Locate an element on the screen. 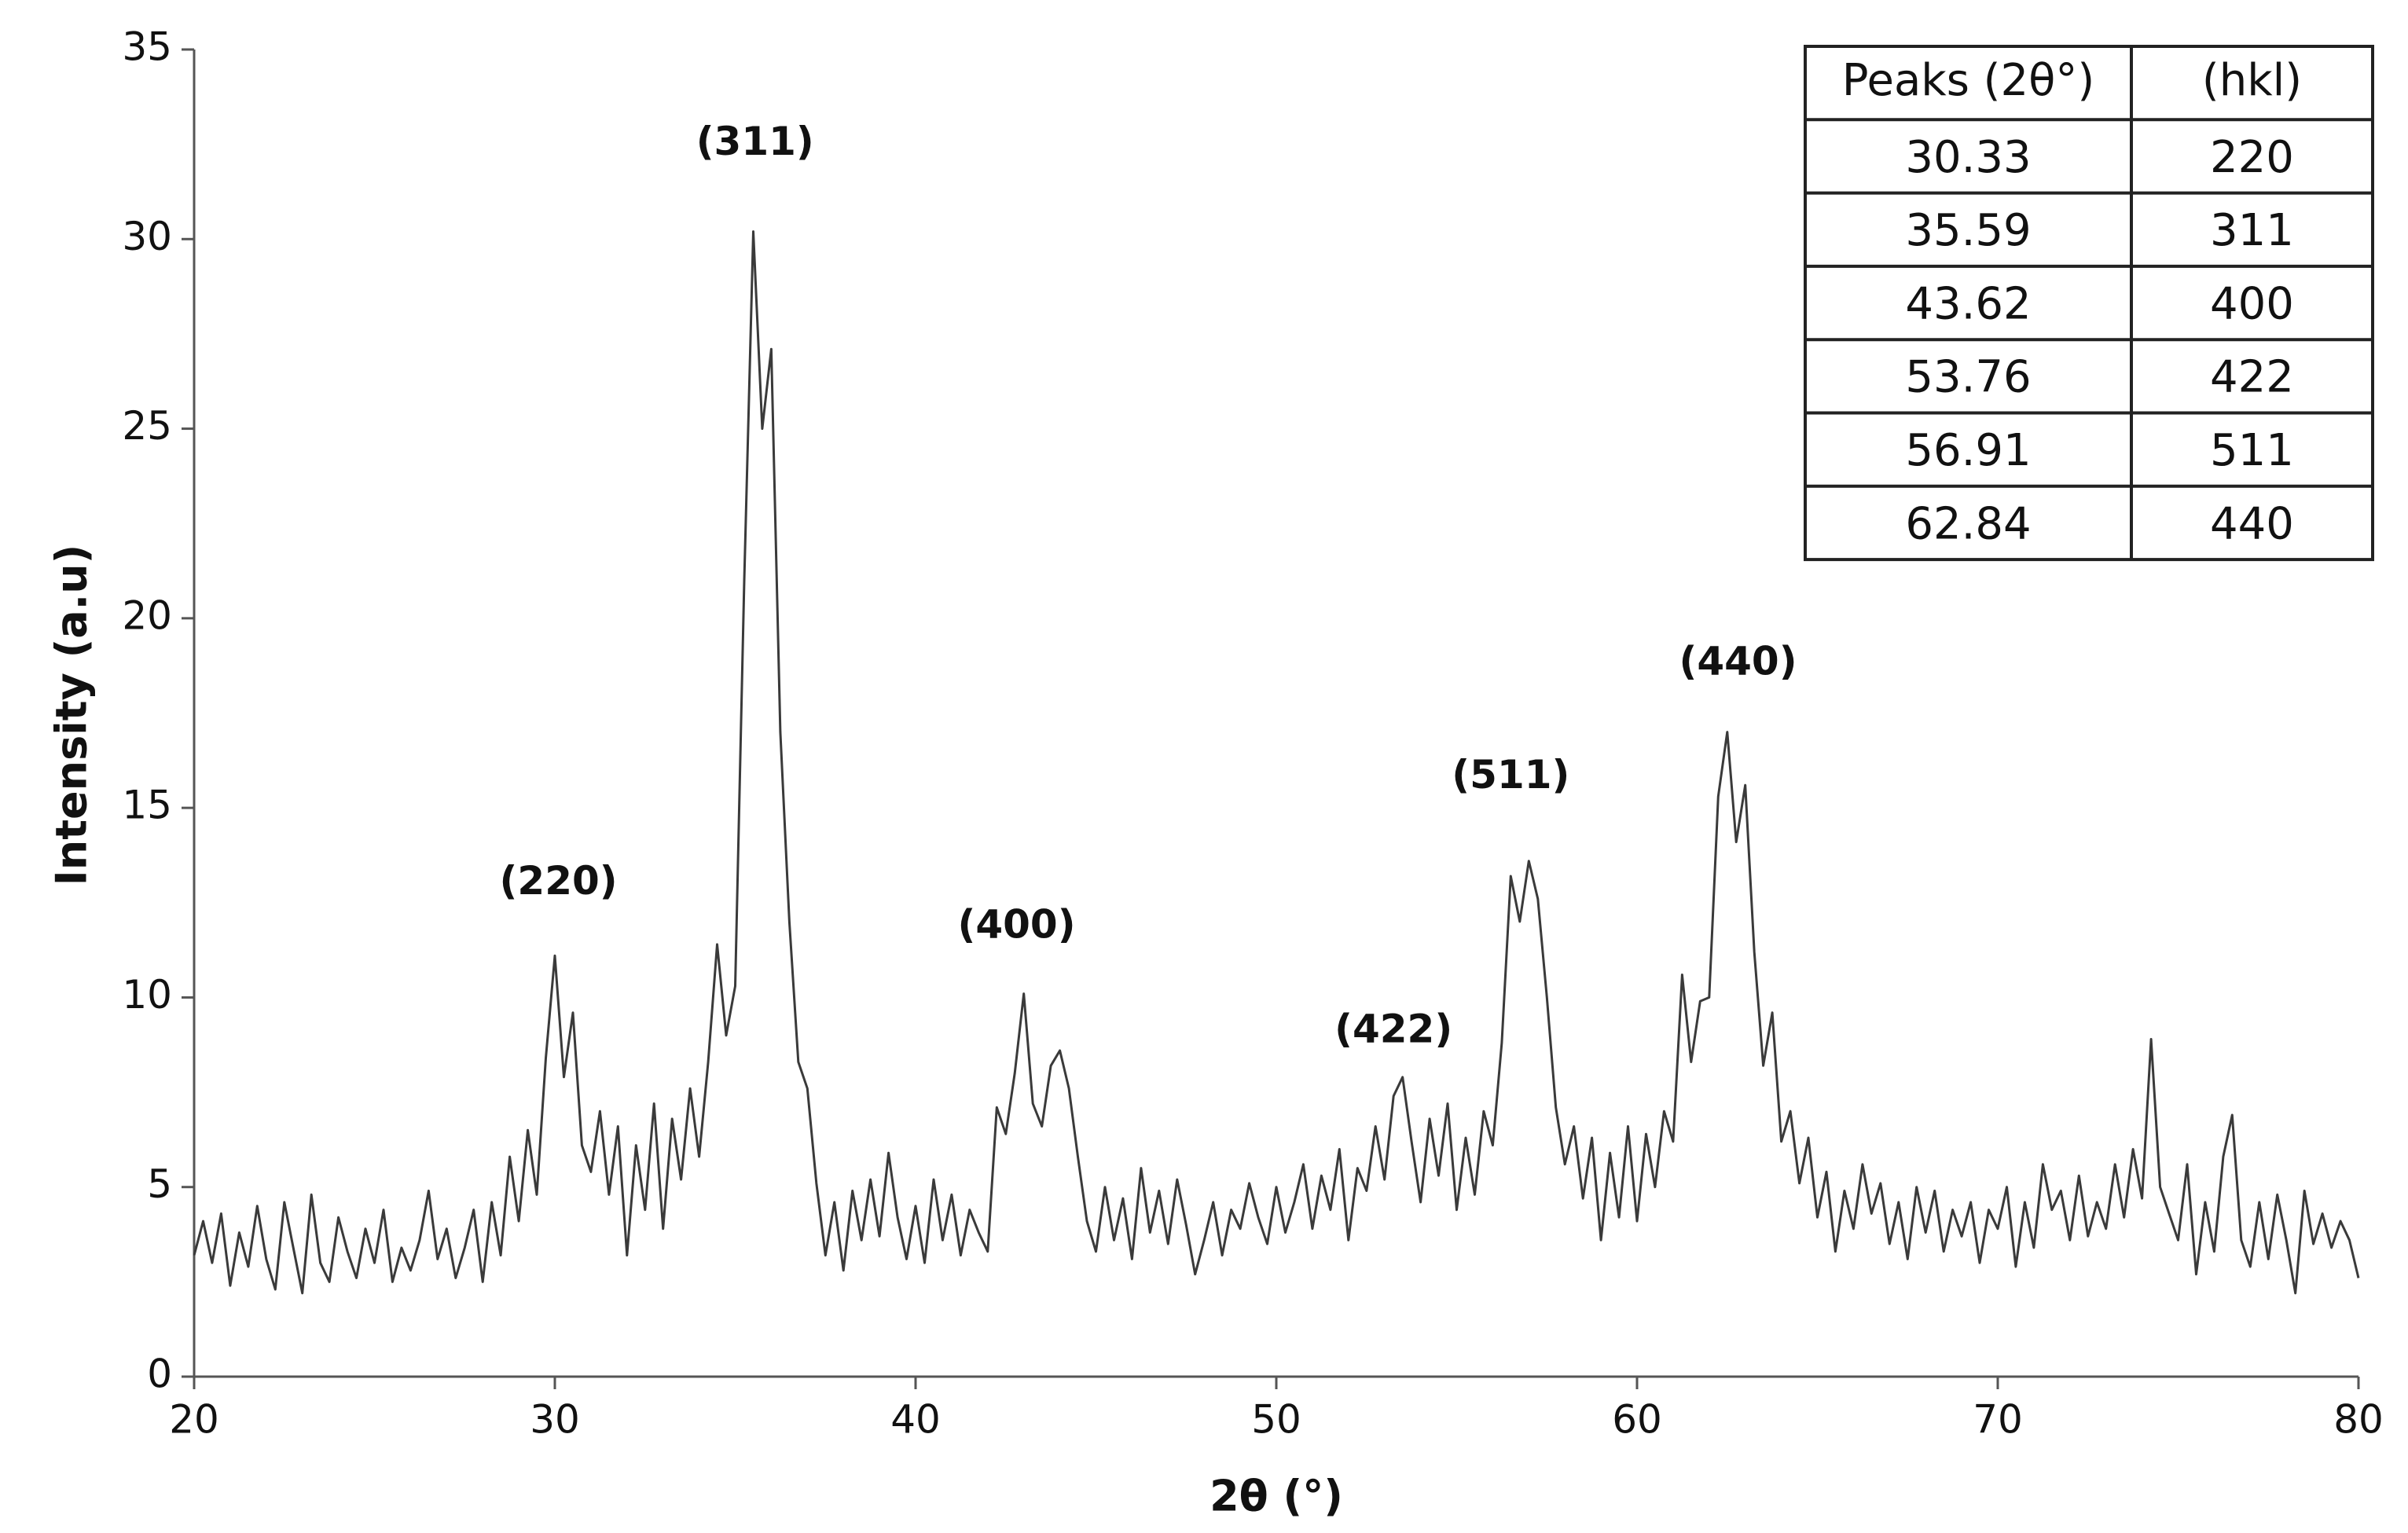 Image resolution: width=2408 pixels, height=1533 pixels. table-cell: 56.91 is located at coordinates (1968, 451).